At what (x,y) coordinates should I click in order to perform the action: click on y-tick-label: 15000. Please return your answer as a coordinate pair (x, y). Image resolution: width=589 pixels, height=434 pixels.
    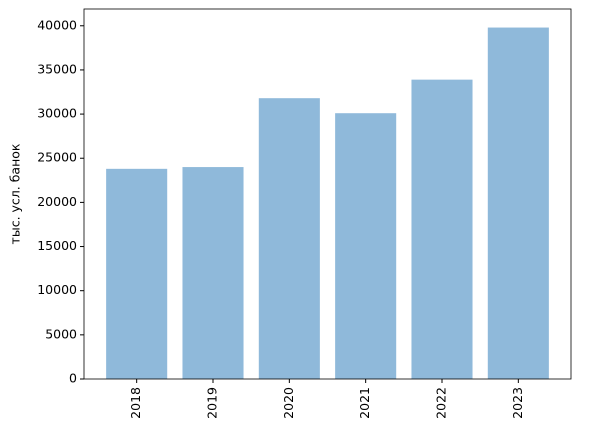
    Looking at the image, I should click on (57, 245).